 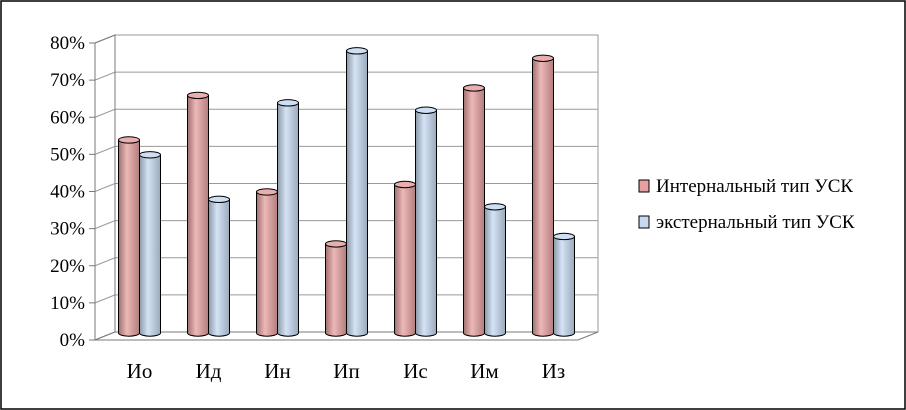 What do you see at coordinates (277, 371) in the screenshot?
I see `x-category-label: Ин` at bounding box center [277, 371].